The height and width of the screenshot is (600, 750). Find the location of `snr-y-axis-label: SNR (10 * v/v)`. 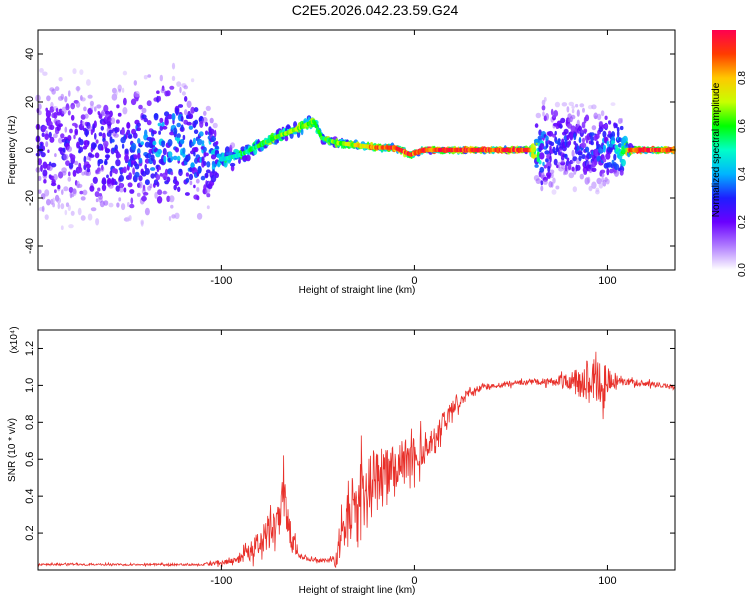

snr-y-axis-label: SNR (10 * v/v) is located at coordinates (12, 450).